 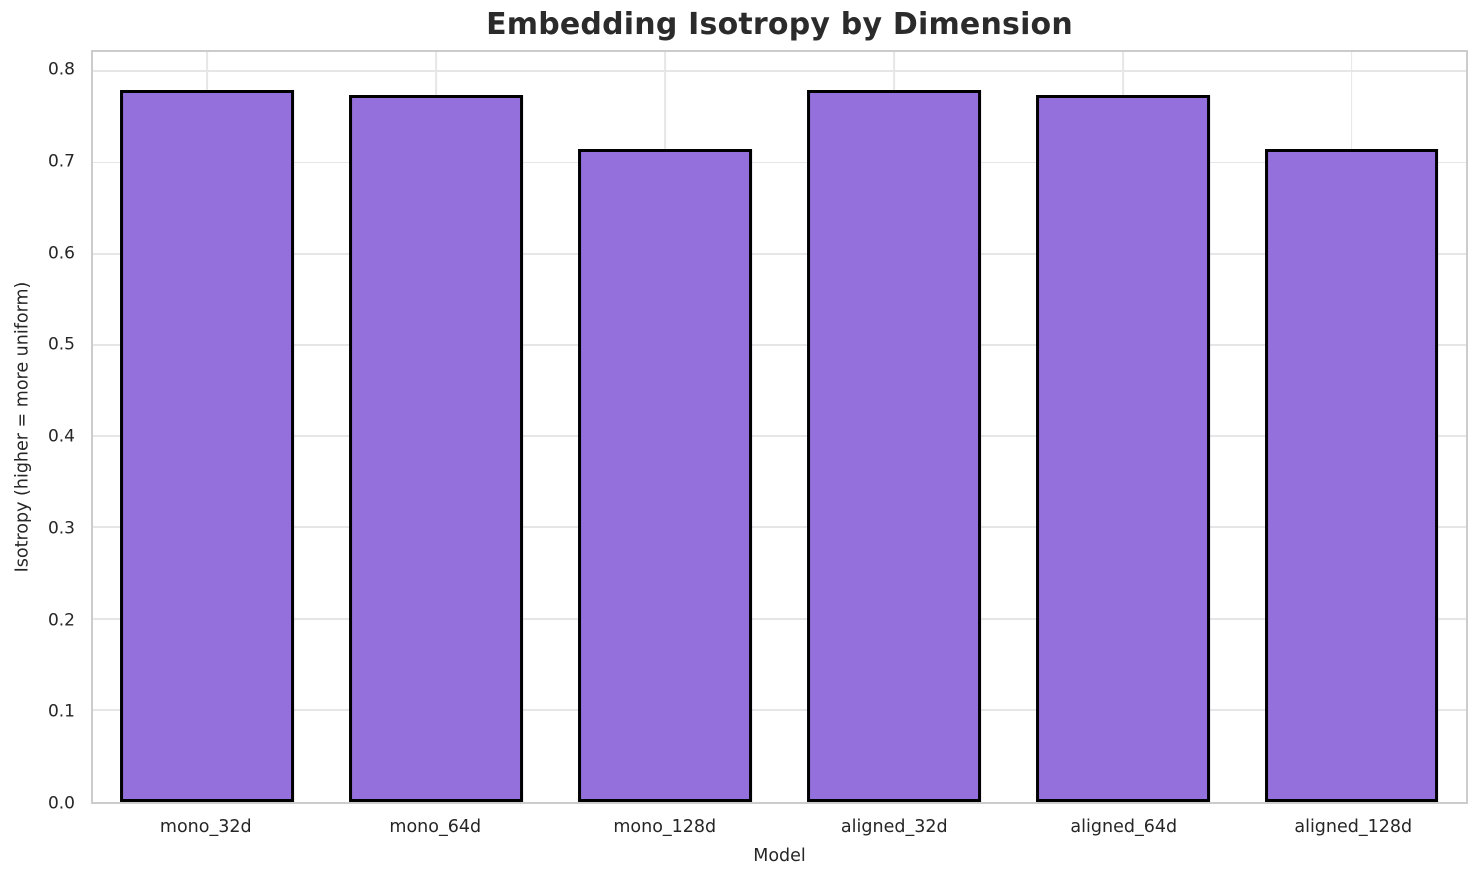 What do you see at coordinates (1353, 827) in the screenshot?
I see `x-tick-label: aligned_128d` at bounding box center [1353, 827].